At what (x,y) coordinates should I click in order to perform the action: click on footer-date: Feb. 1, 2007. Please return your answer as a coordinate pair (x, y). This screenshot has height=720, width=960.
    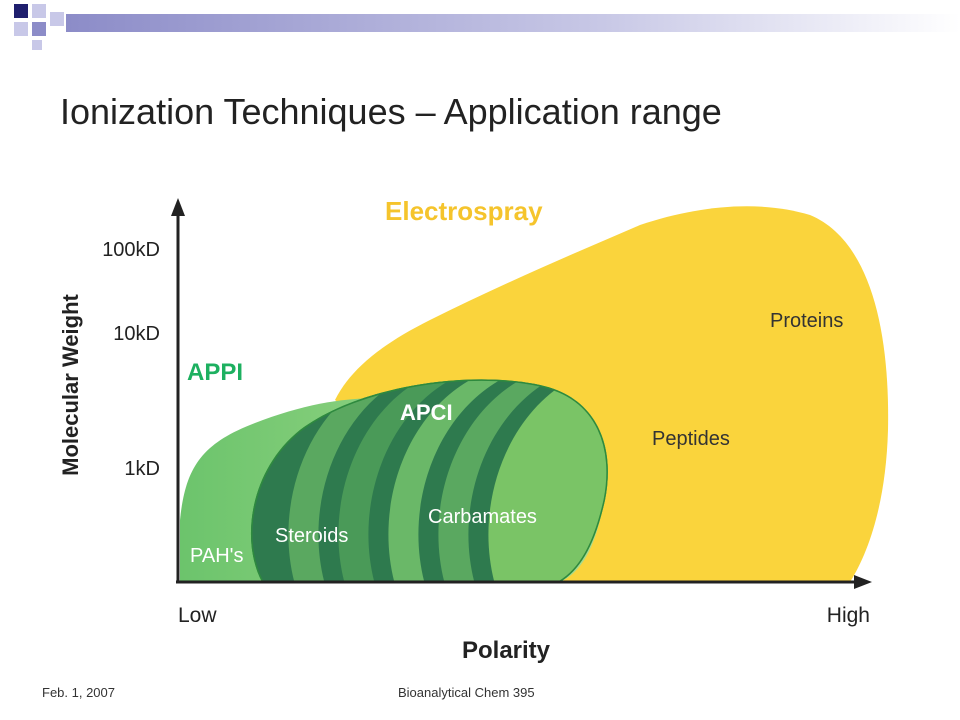
    Looking at the image, I should click on (78, 692).